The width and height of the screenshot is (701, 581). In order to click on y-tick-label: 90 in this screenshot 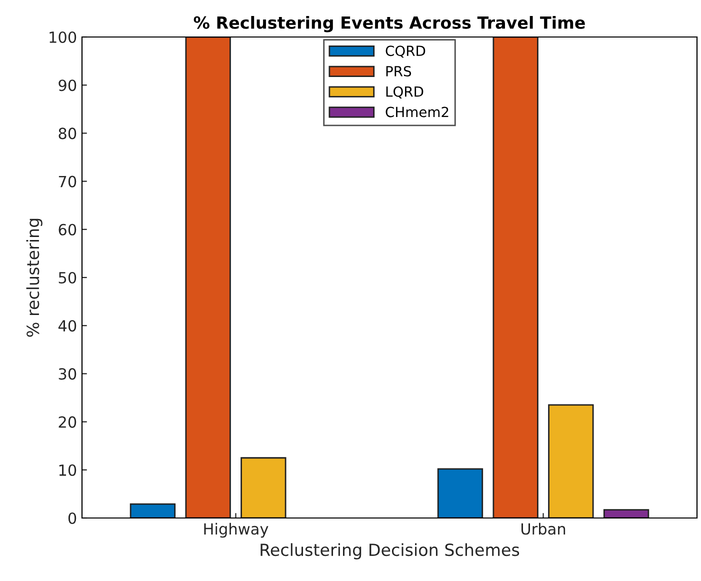, I will do `click(67, 86)`.